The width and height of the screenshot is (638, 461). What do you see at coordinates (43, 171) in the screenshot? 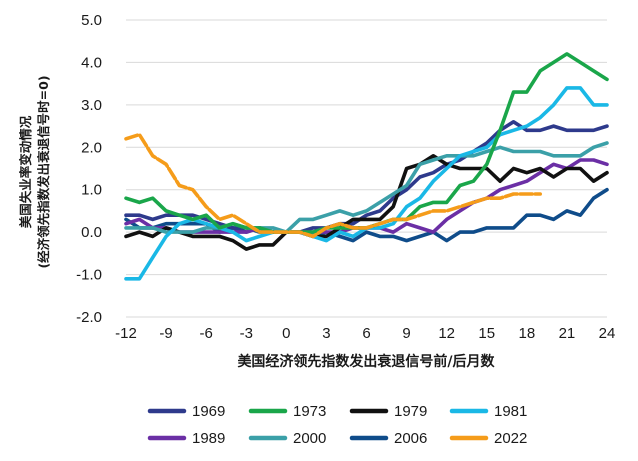
I see `y-axis-title-line2: (经济领先指数发出衰退信号时=0)` at bounding box center [43, 171].